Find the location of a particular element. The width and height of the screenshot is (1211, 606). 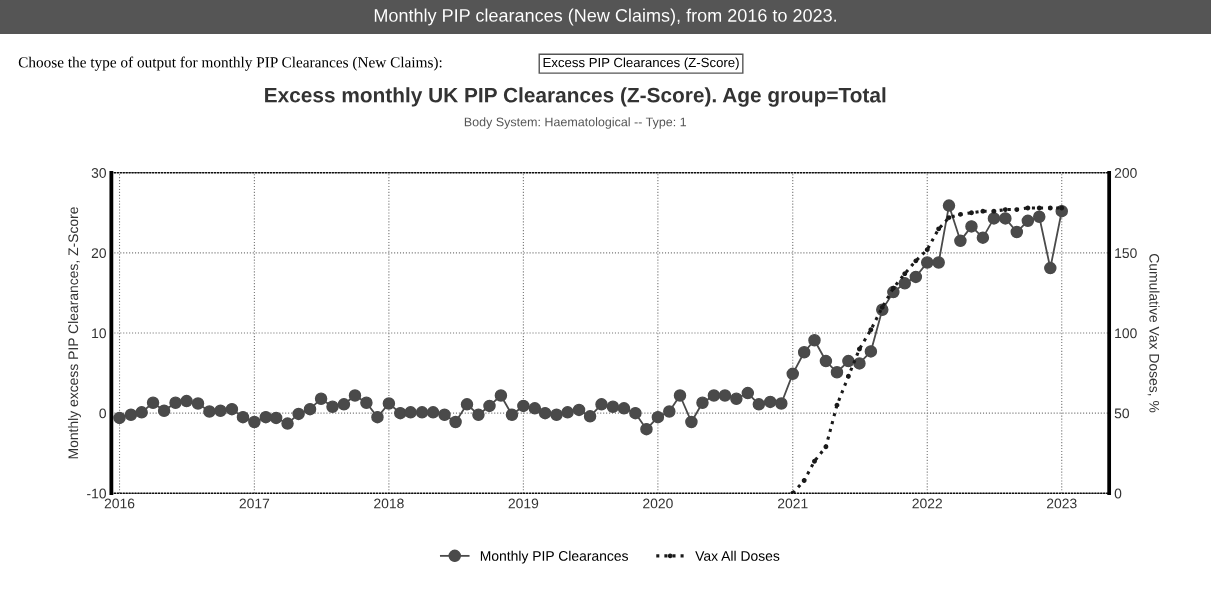

x-tick-label: 2017 is located at coordinates (254, 503).